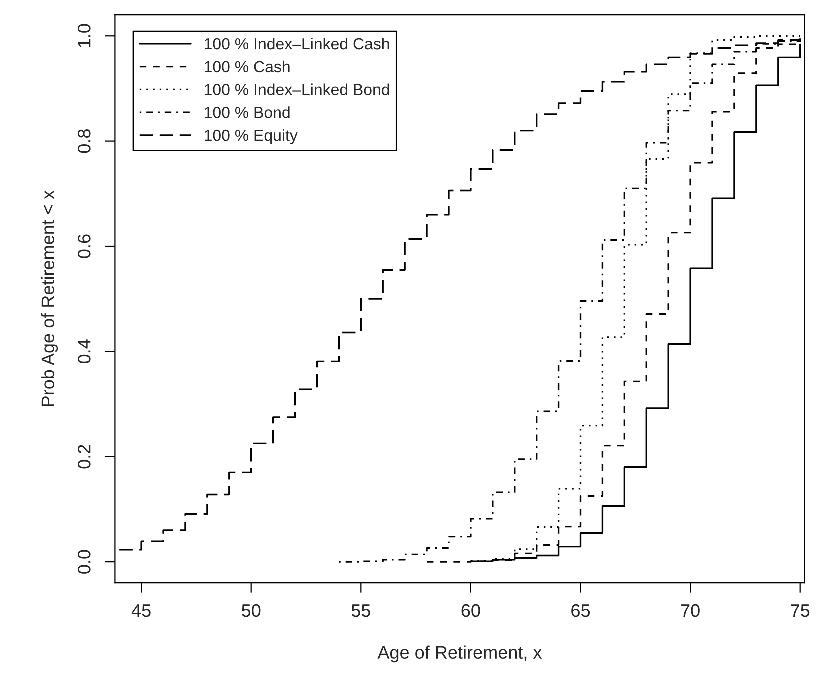 This screenshot has height=686, width=817. What do you see at coordinates (84, 562) in the screenshot?
I see `y-tick-label: 0.0` at bounding box center [84, 562].